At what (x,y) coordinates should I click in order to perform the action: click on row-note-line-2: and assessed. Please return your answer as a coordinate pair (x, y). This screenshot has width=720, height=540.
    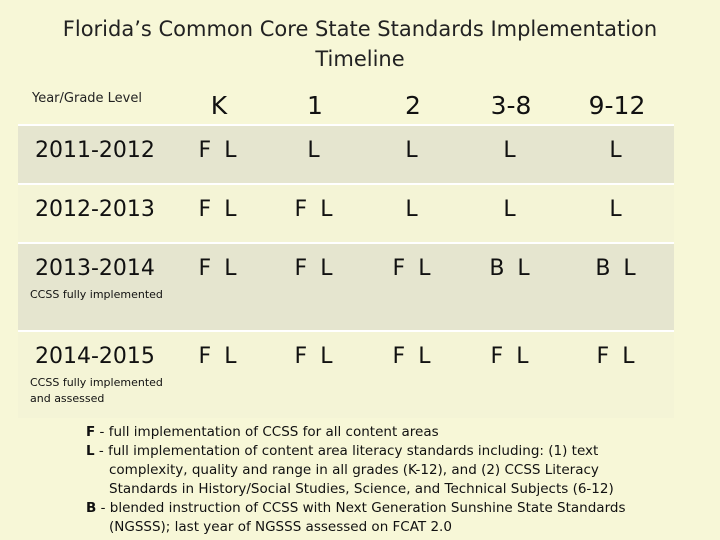
    Looking at the image, I should click on (67, 398).